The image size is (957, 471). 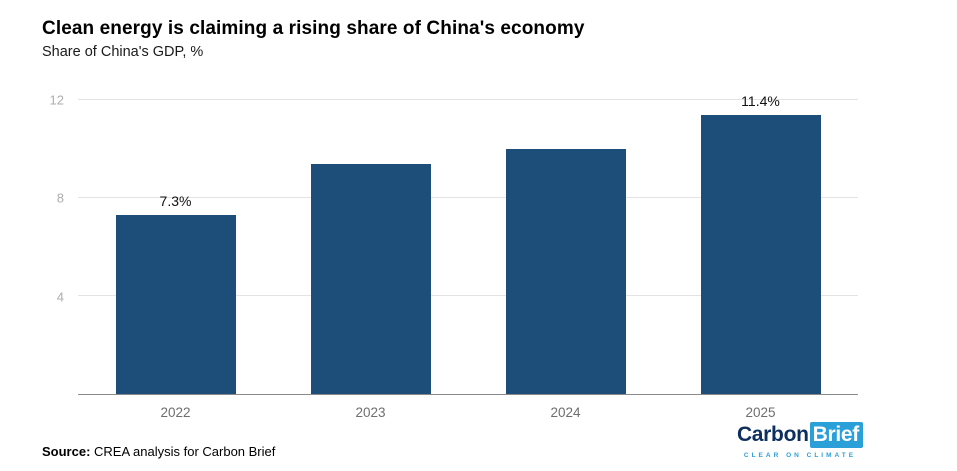 What do you see at coordinates (760, 100) in the screenshot?
I see `data-label-2025: 11.4%` at bounding box center [760, 100].